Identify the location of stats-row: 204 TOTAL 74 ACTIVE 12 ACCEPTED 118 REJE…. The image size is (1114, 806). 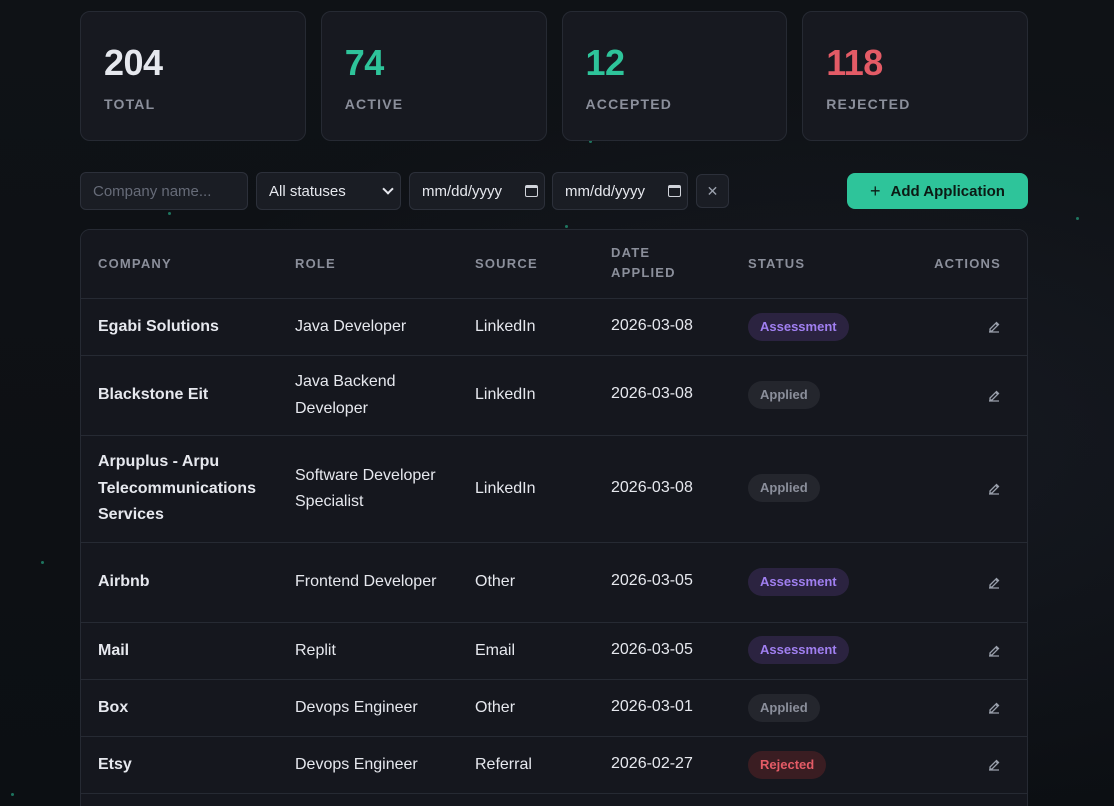
(554, 76).